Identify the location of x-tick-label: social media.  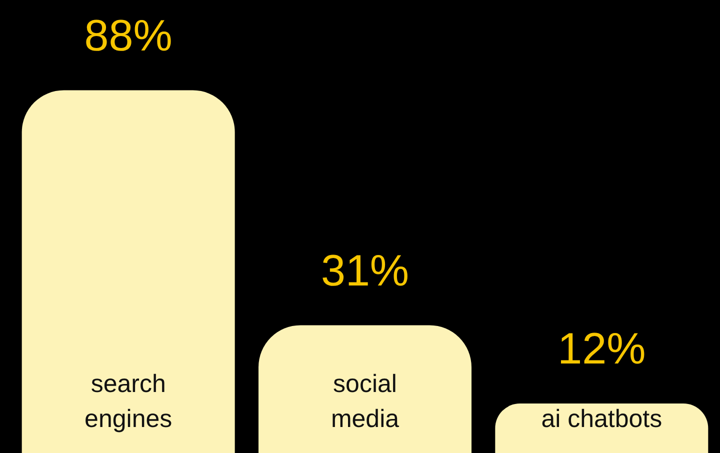
(365, 401).